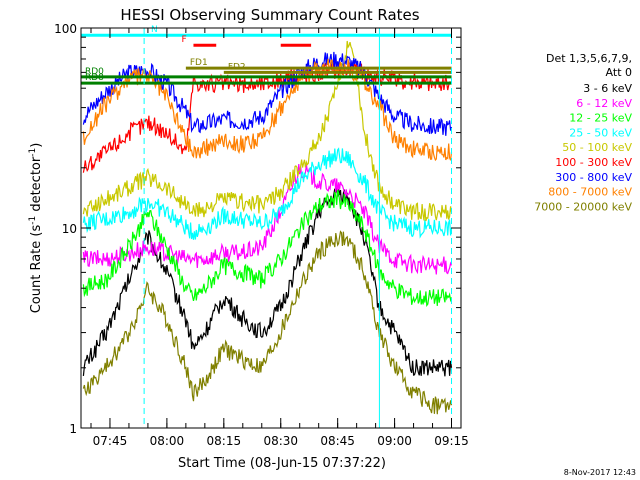 The image size is (640, 480). What do you see at coordinates (394, 441) in the screenshot?
I see `x-tick-label-5: 09:00` at bounding box center [394, 441].